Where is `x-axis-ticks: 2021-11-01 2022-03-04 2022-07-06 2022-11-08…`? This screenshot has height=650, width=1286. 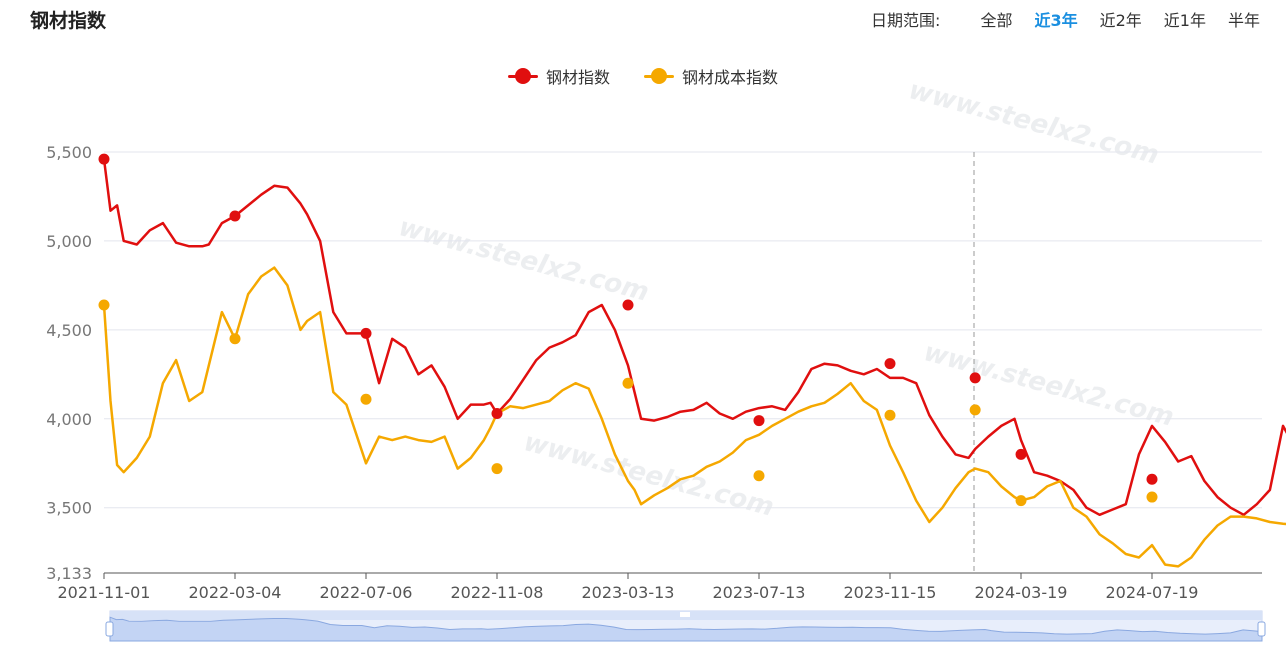
x-axis-ticks: 2021-11-01 2022-03-04 2022-07-06 2022-11-08… is located at coordinates (628, 587).